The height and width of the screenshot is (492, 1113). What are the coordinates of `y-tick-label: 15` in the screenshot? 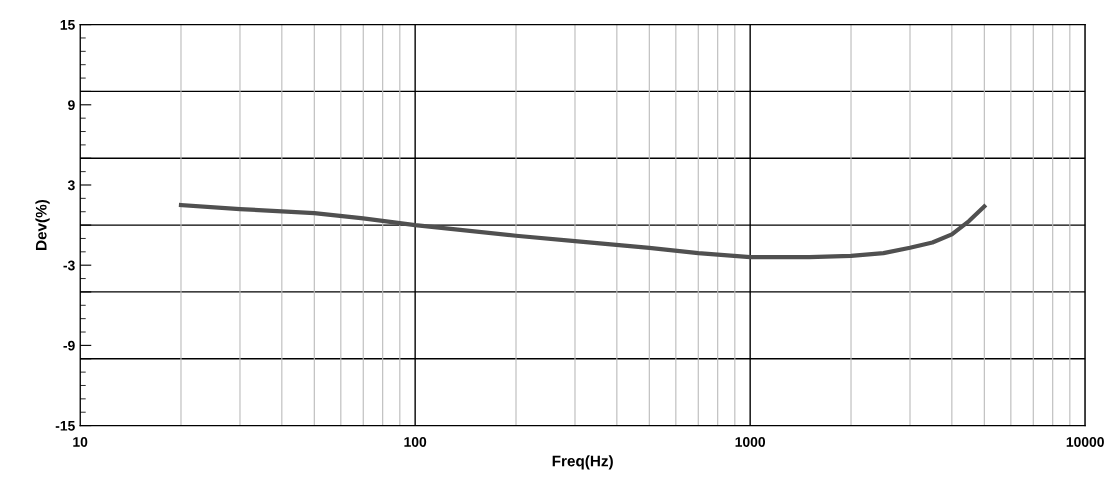 It's located at (67, 25).